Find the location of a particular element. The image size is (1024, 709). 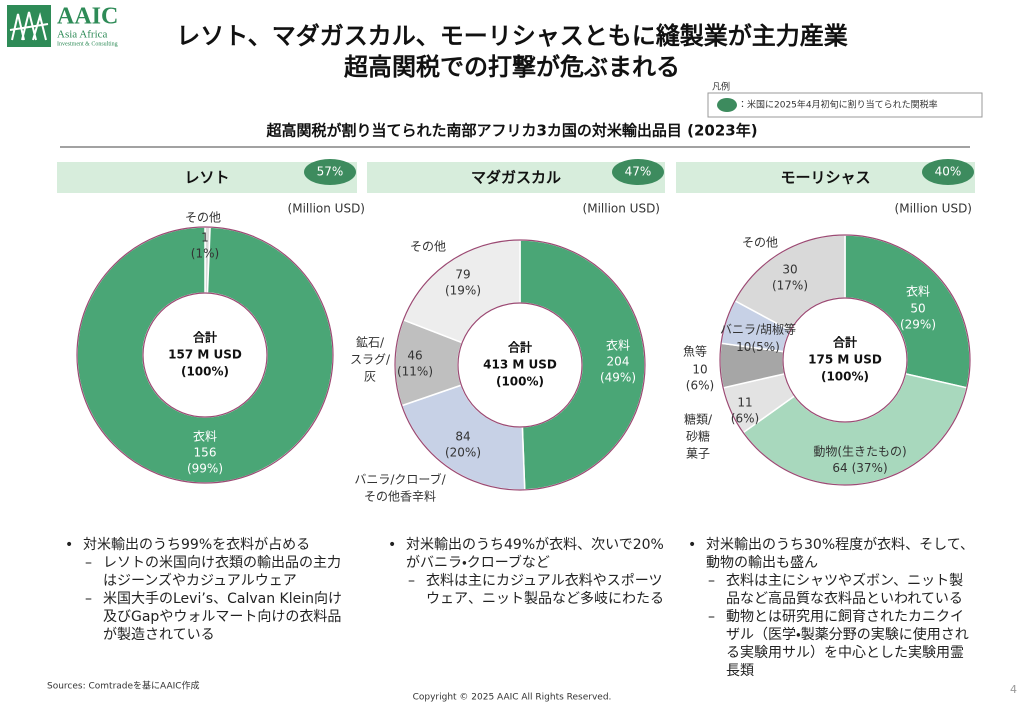

title: 超高関税での打撃が危ぶまれる is located at coordinates (512, 67).